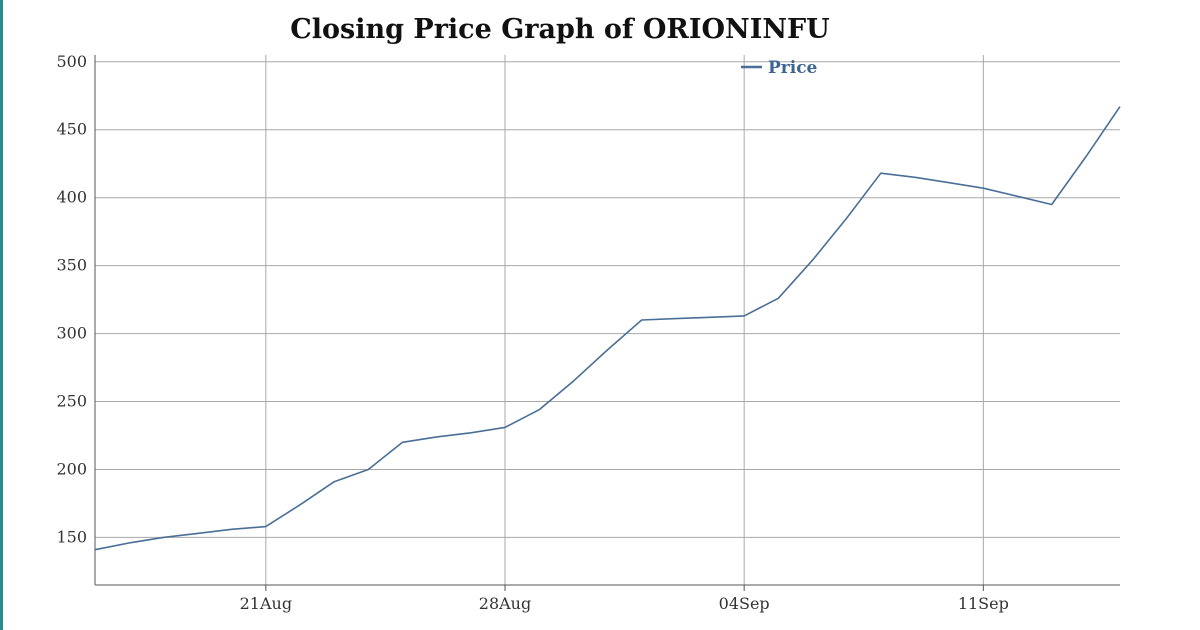 Image resolution: width=1200 pixels, height=630 pixels. Describe the element at coordinates (983, 603) in the screenshot. I see `x-tick-label-11Sep: 11Sep` at that location.